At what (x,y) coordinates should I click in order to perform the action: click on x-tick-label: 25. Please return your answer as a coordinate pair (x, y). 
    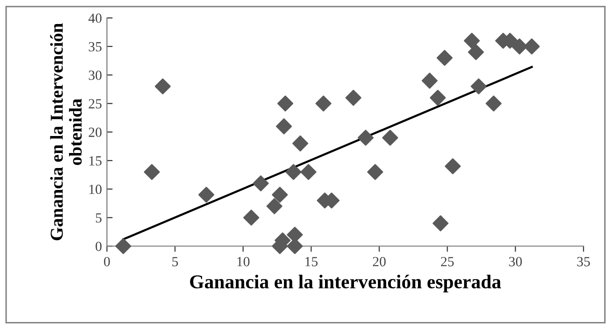
    Looking at the image, I should click on (447, 261).